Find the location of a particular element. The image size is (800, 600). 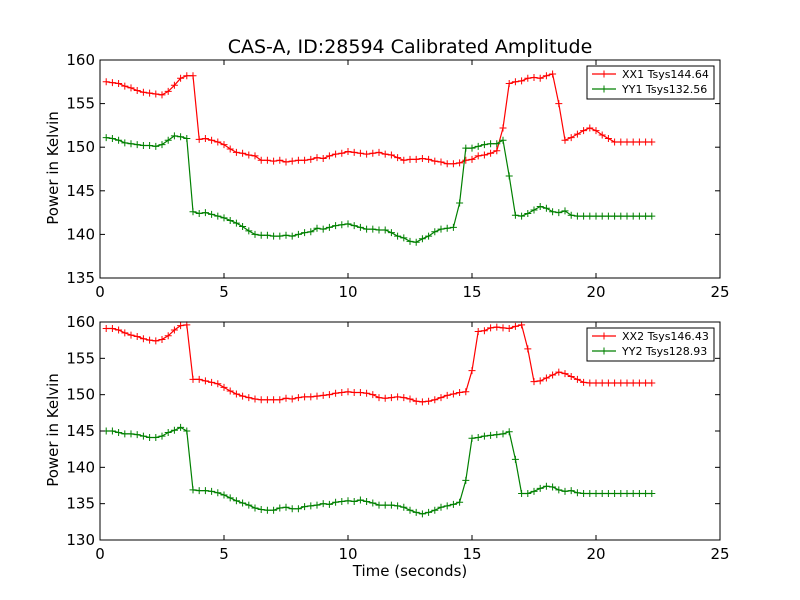

legend-box is located at coordinates (650, 344).